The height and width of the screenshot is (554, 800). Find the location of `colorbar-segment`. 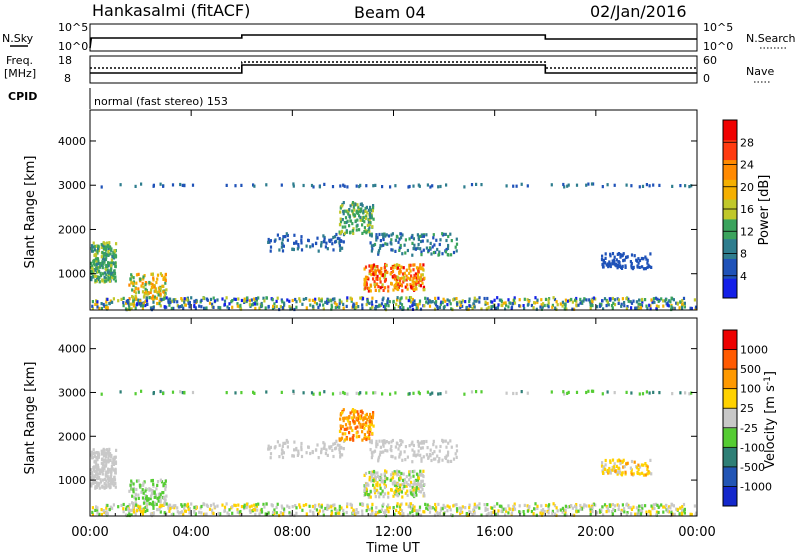

colorbar-segment is located at coordinates (730, 457).